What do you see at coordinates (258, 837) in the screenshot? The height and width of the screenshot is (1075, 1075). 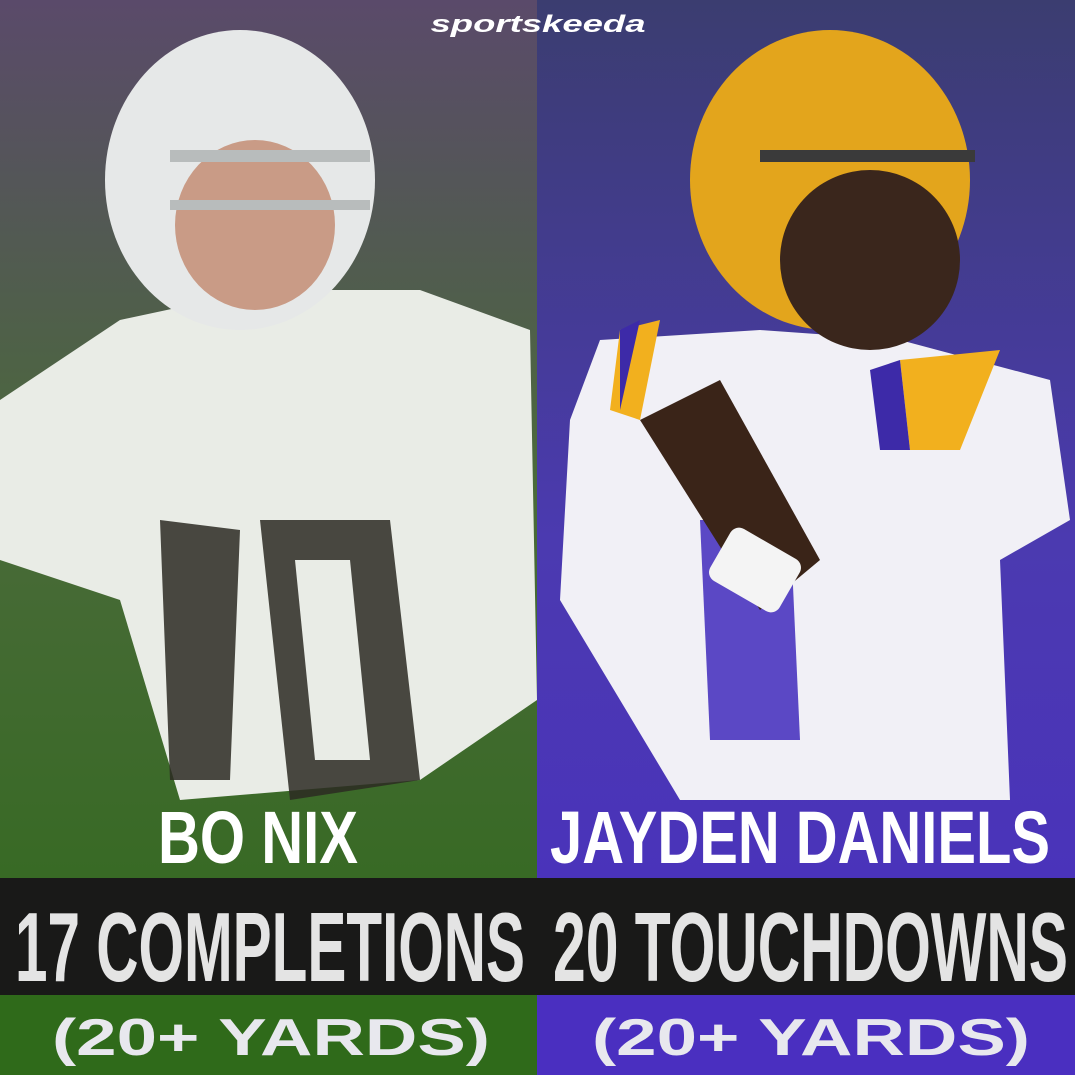 I see `player-name: BO NIX` at bounding box center [258, 837].